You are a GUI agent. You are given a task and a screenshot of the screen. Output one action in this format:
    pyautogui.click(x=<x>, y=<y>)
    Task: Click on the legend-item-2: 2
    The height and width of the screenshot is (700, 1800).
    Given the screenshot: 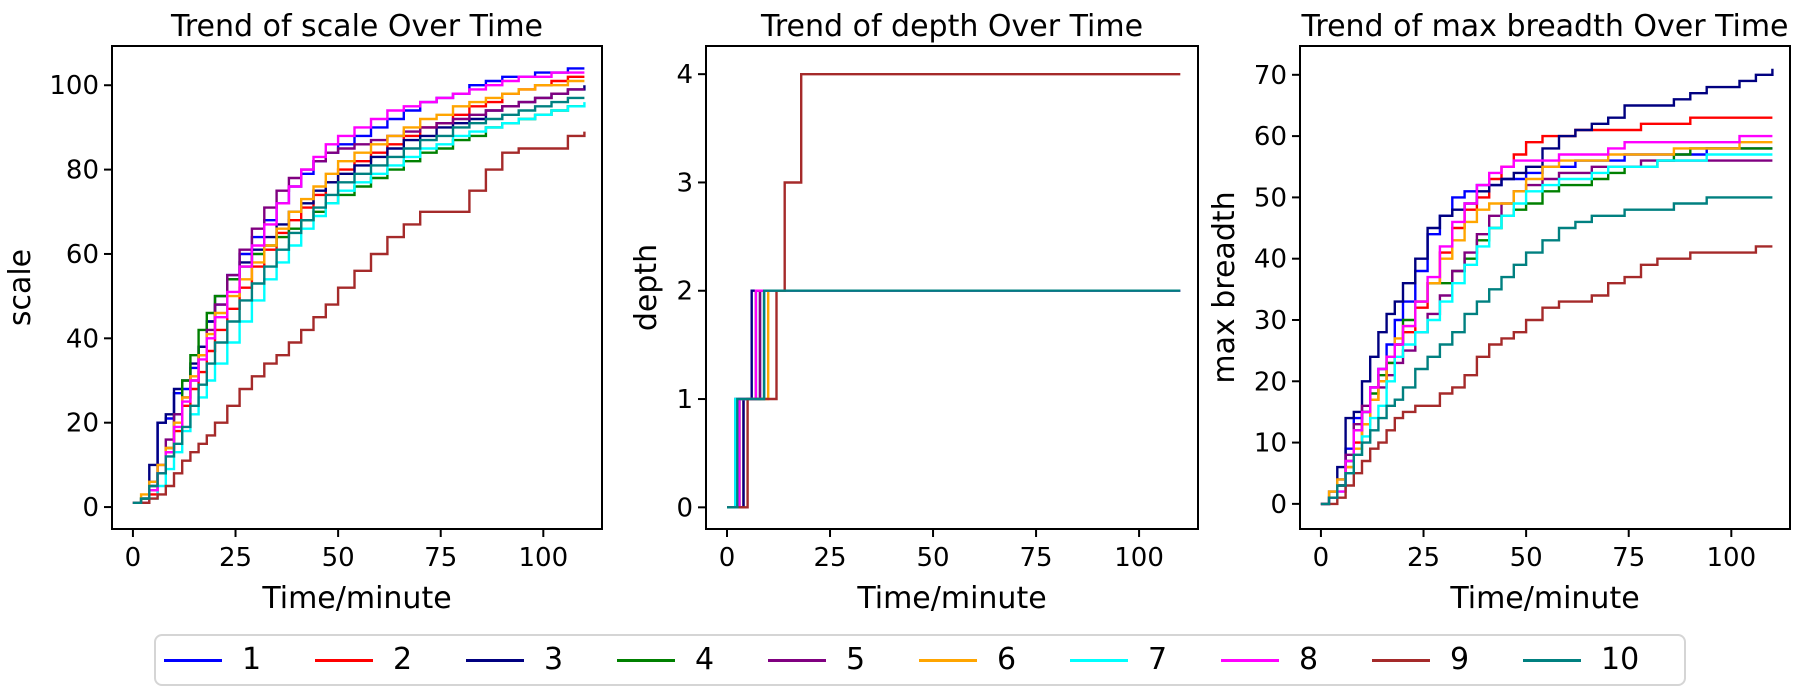 What is the action you would take?
    pyautogui.click(x=390, y=660)
    